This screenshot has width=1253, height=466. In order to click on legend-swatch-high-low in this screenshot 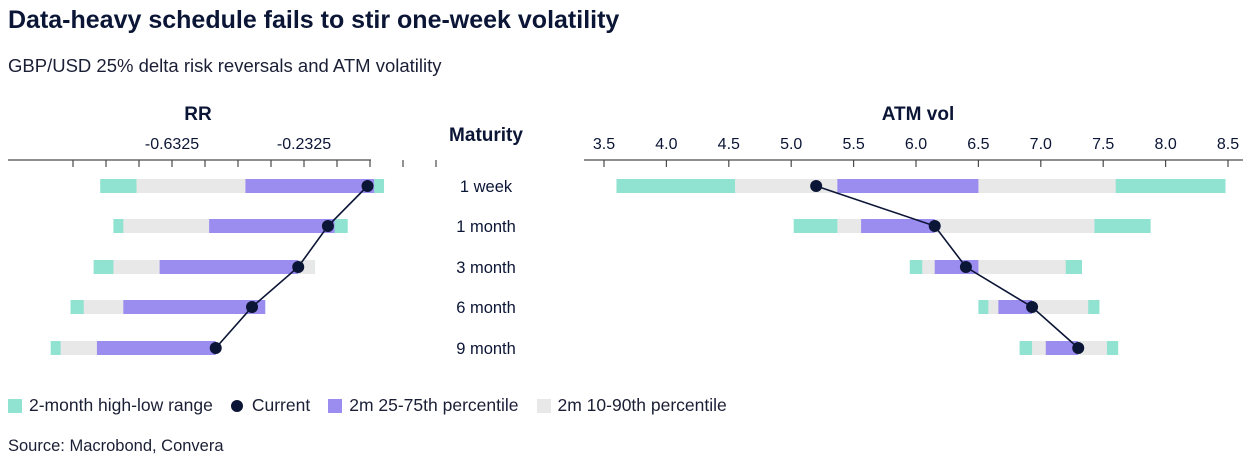, I will do `click(15, 405)`.